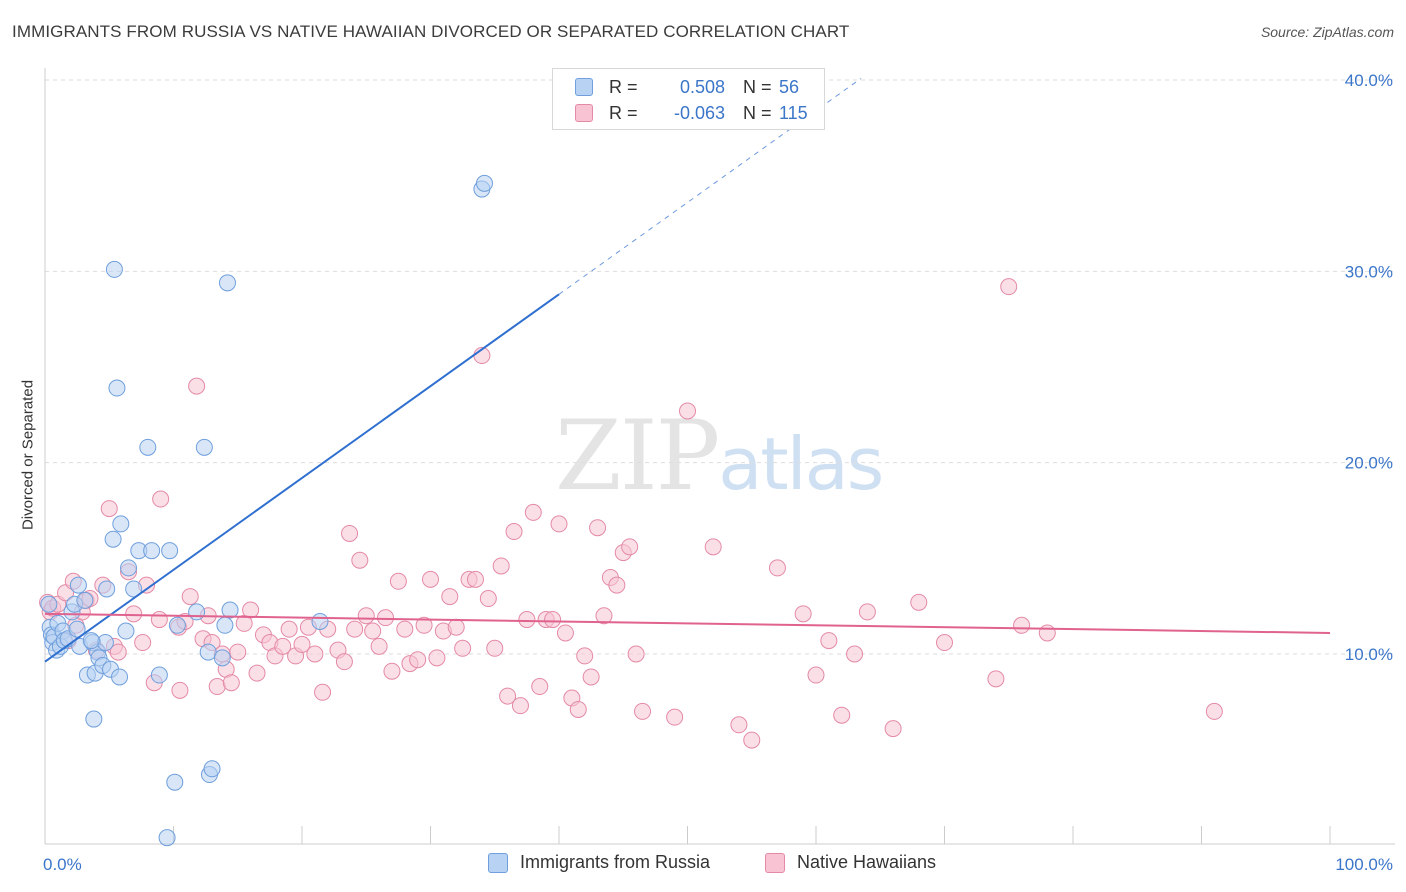 The width and height of the screenshot is (1406, 892). Describe the element at coordinates (687, 623) in the screenshot. I see `trend-line-hawaiian` at that location.